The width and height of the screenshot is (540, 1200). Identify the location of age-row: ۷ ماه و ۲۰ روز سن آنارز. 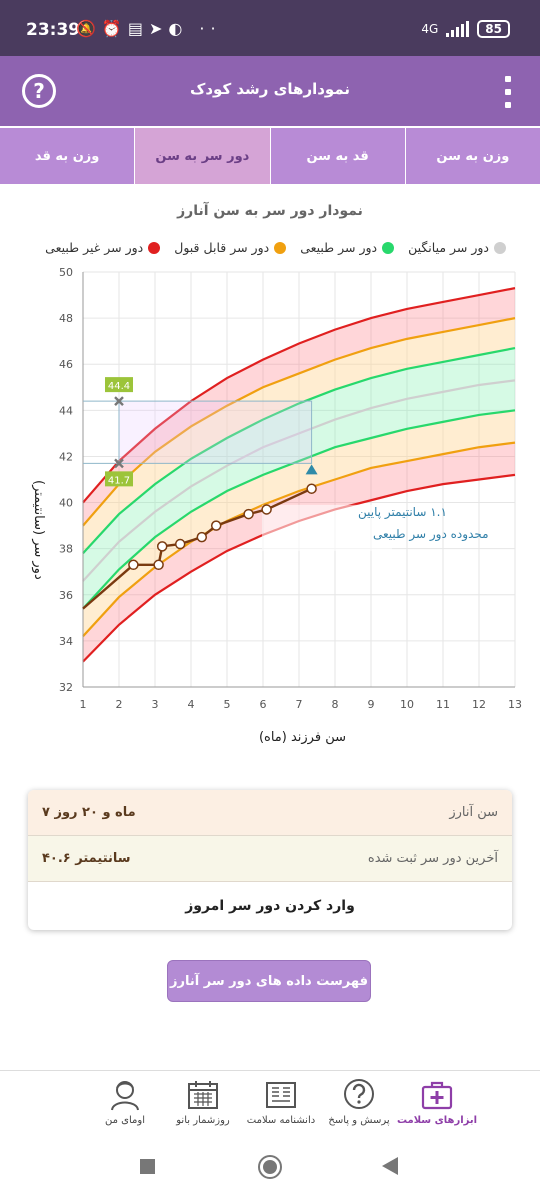
(270, 813).